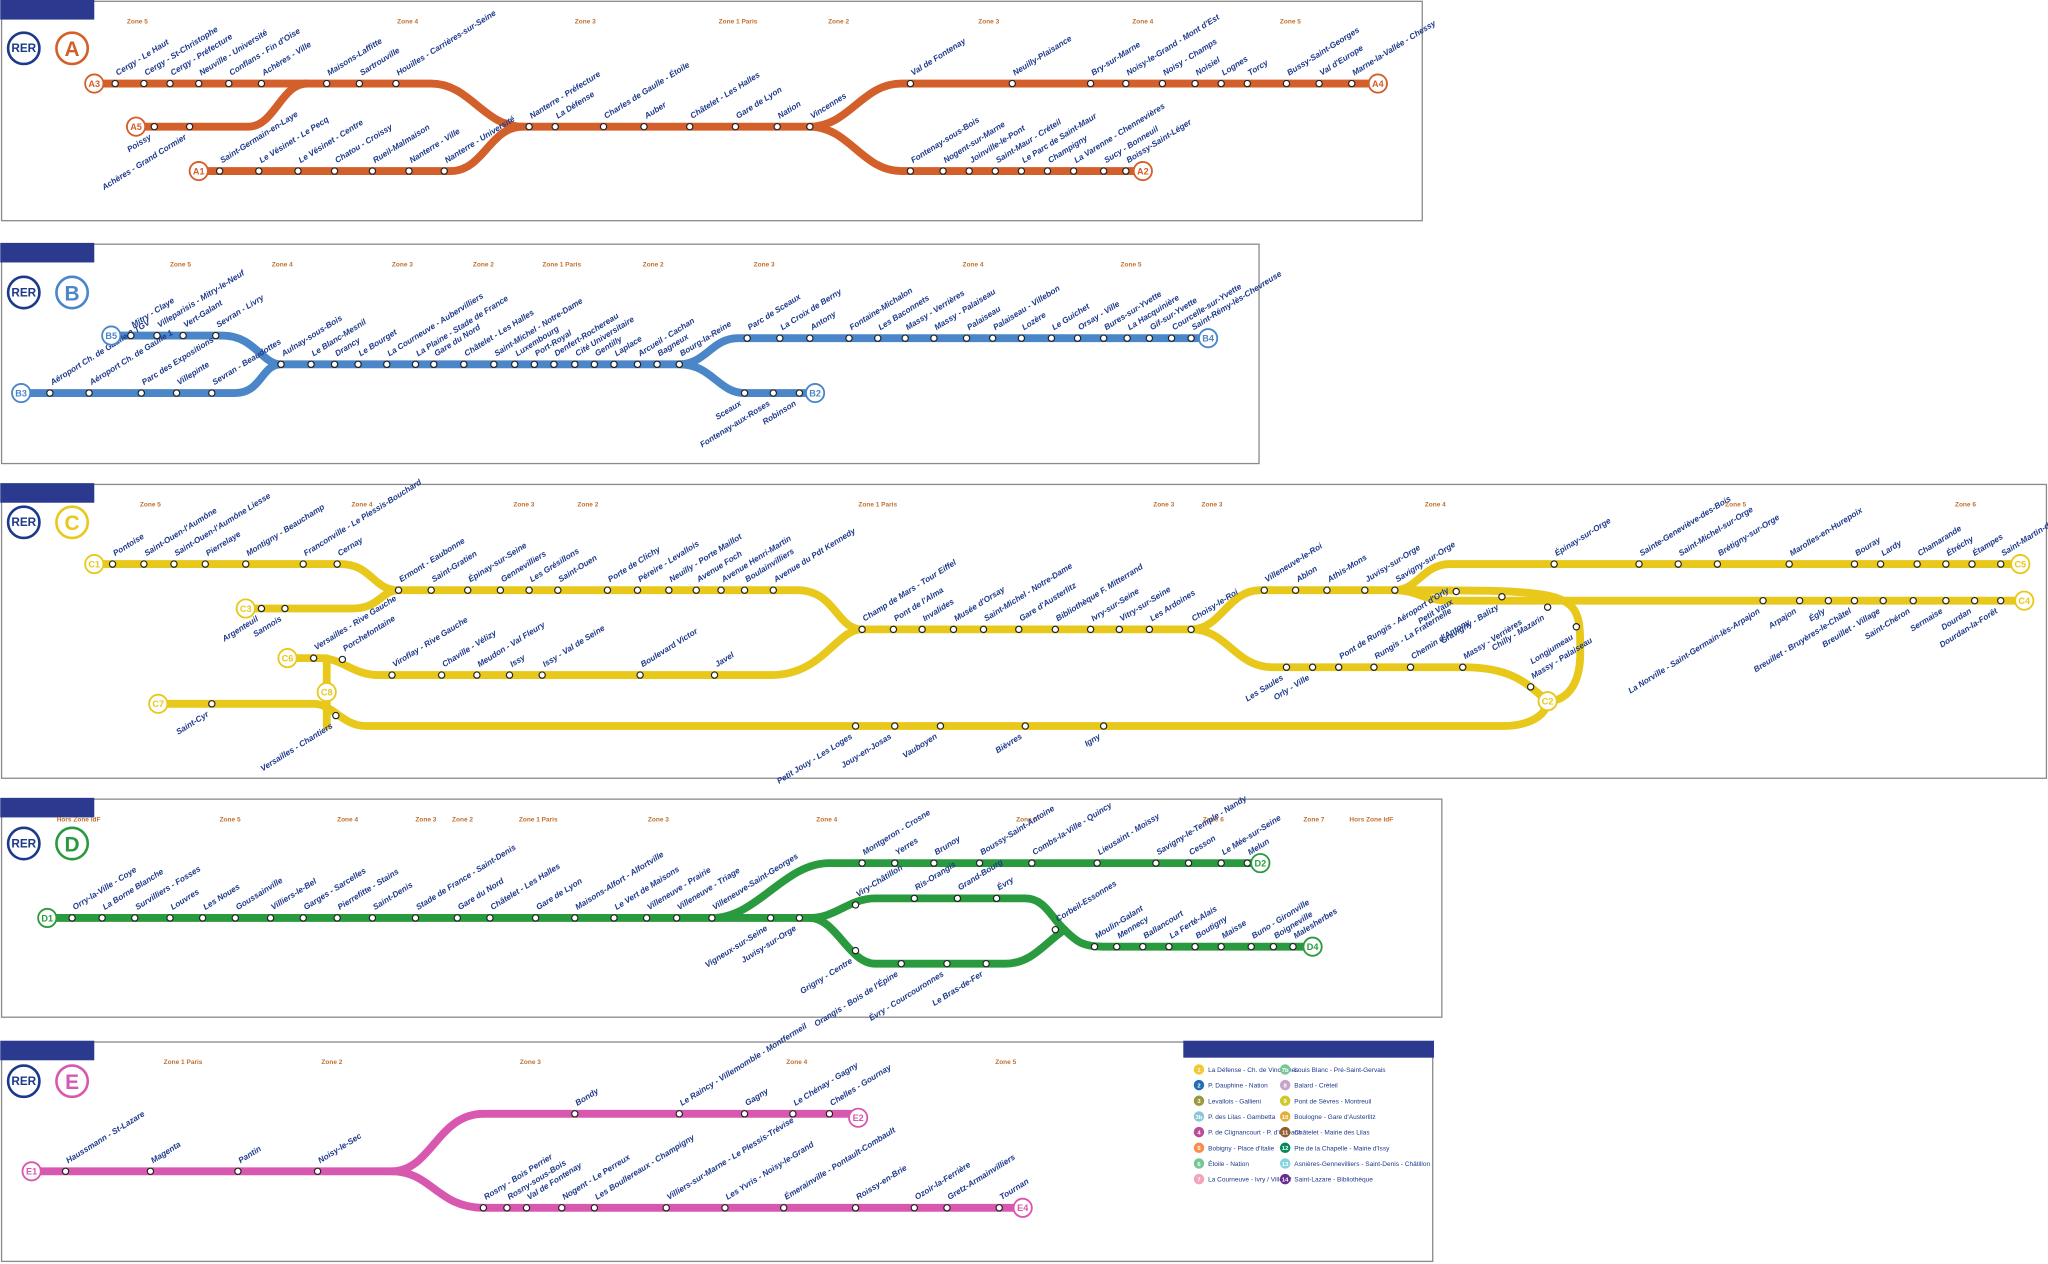  What do you see at coordinates (23, 1081) in the screenshot?
I see `rer-badge` at bounding box center [23, 1081].